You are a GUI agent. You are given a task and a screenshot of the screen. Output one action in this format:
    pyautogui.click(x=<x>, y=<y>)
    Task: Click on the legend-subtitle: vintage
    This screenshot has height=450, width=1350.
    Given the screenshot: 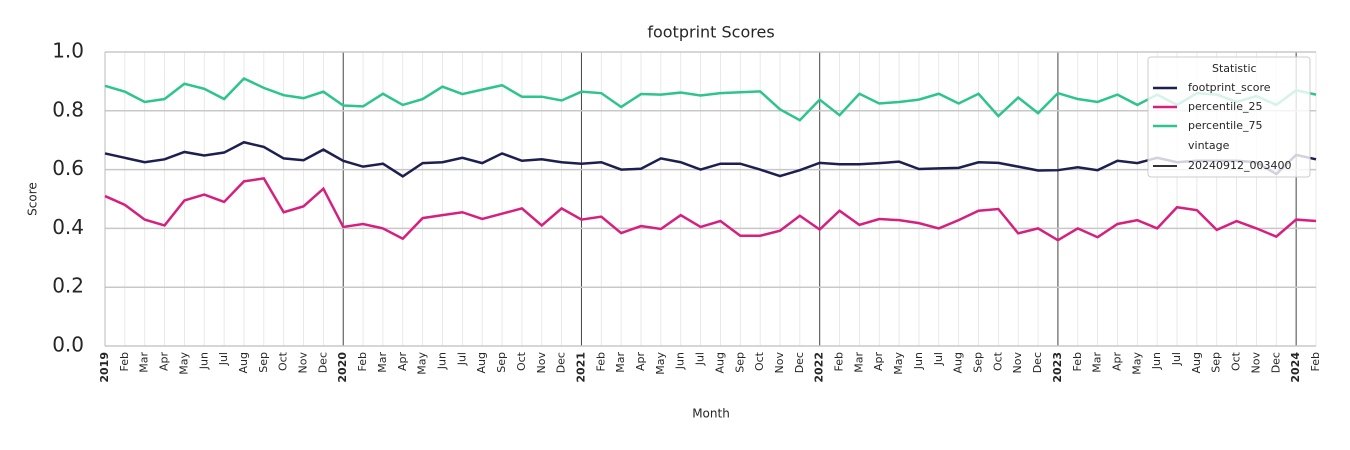 What is the action you would take?
    pyautogui.click(x=1209, y=145)
    